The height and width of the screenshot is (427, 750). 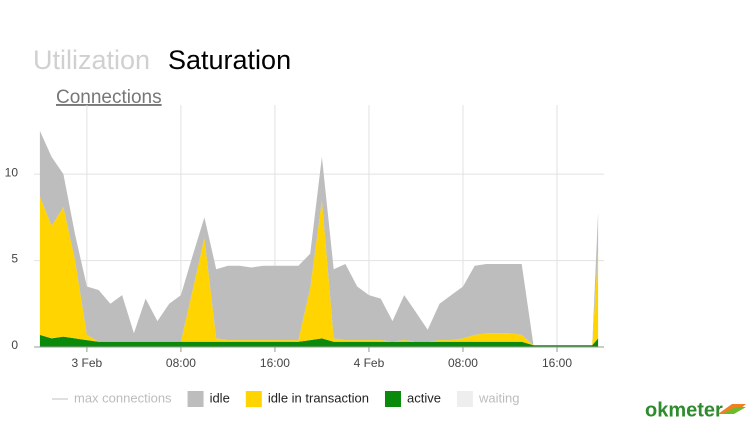 What do you see at coordinates (14, 259) in the screenshot?
I see `y-tick-label: 5` at bounding box center [14, 259].